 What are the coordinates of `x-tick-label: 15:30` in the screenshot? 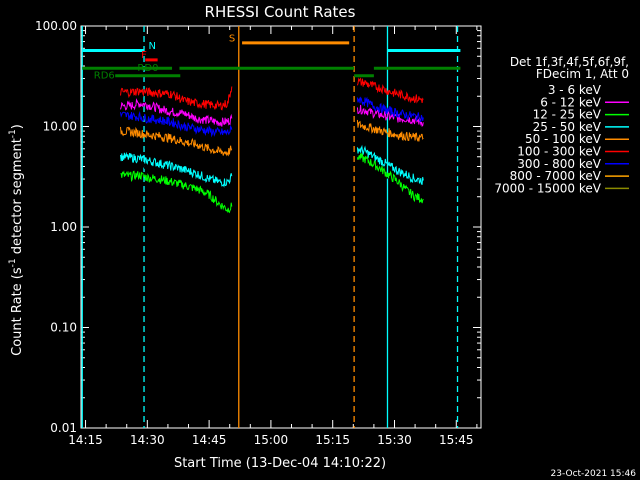 It's located at (394, 440).